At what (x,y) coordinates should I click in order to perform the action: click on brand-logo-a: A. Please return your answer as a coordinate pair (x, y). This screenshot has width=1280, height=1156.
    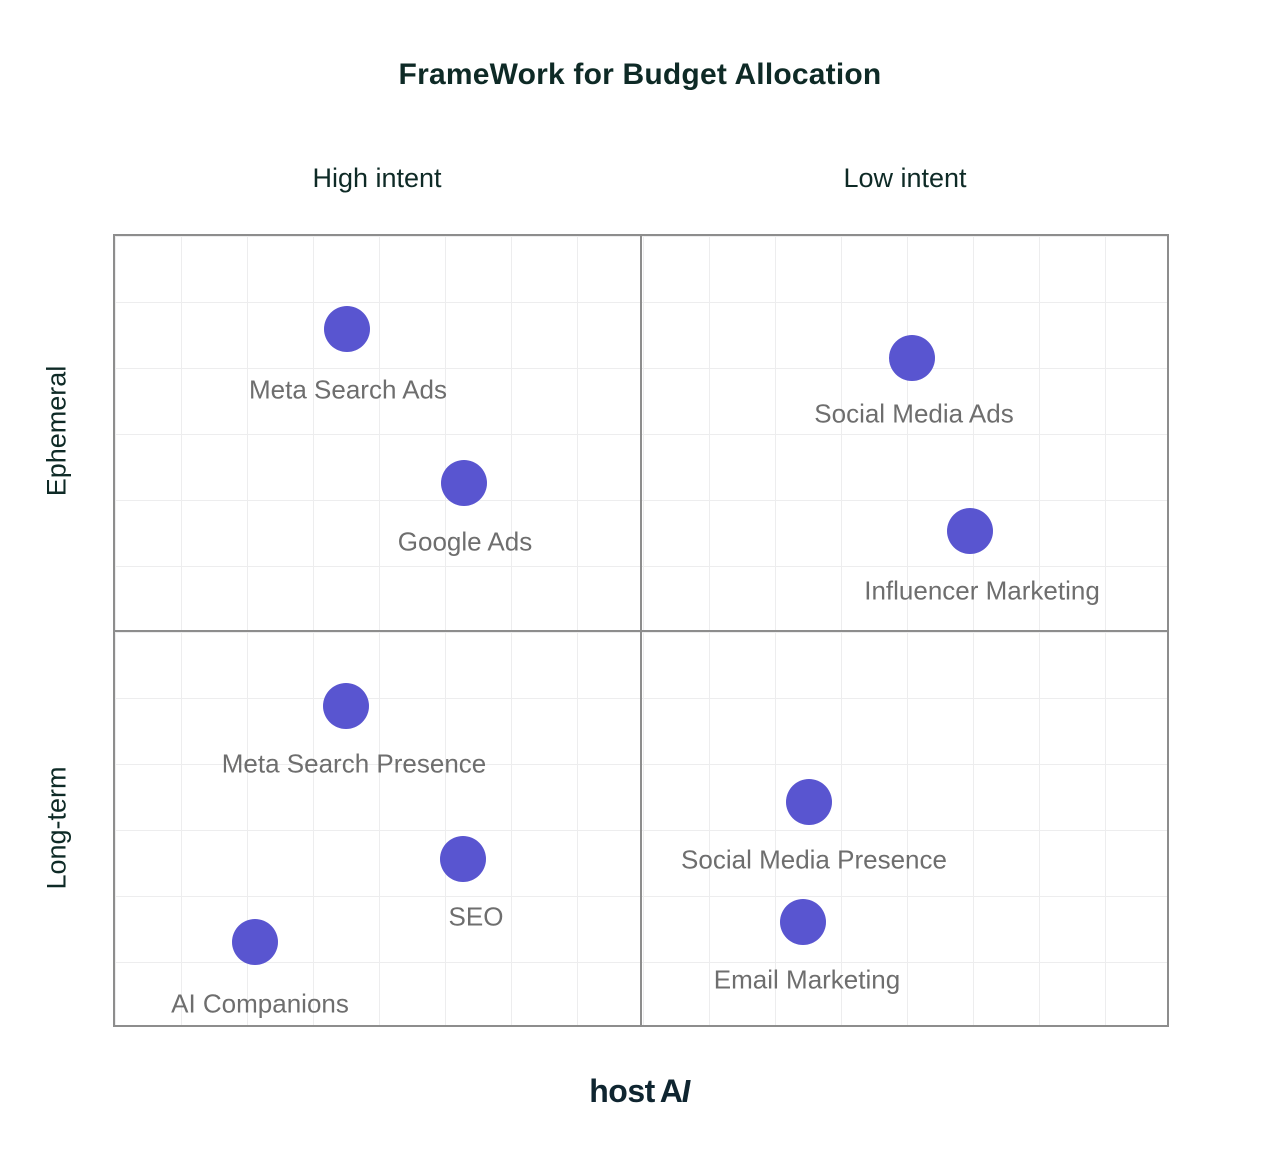
    Looking at the image, I should click on (671, 1091).